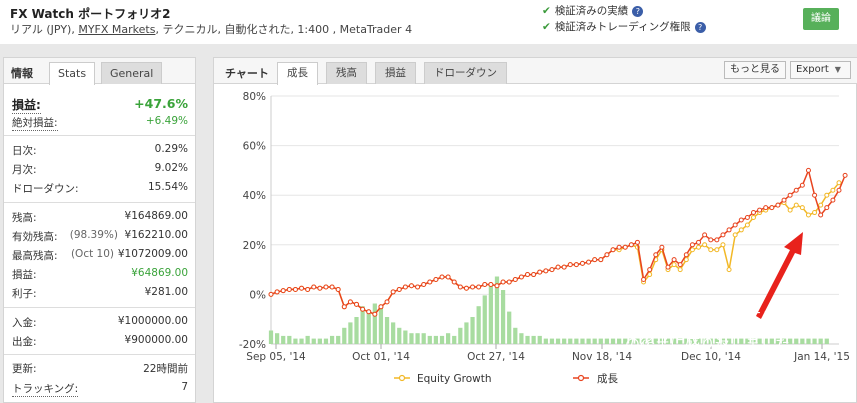 The height and width of the screenshot is (403, 857). What do you see at coordinates (117, 29) in the screenshot?
I see `broker-link: MYFX Markets` at bounding box center [117, 29].